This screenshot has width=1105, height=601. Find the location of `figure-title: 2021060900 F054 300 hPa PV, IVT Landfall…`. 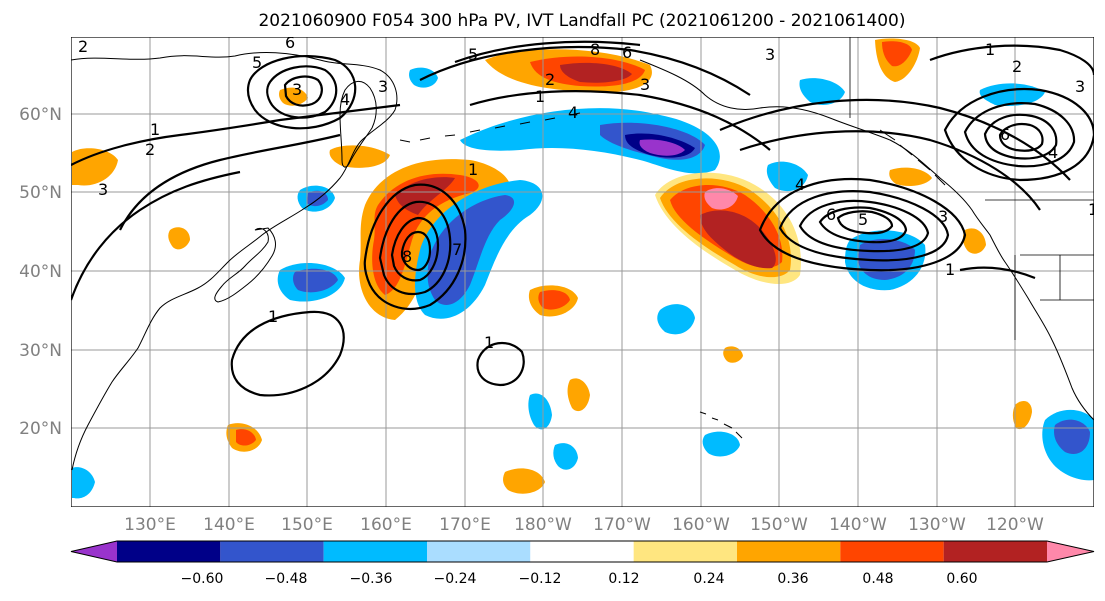

figure-title: 2021060900 F054 300 hPa PV, IVT Landfall… is located at coordinates (581, 21).